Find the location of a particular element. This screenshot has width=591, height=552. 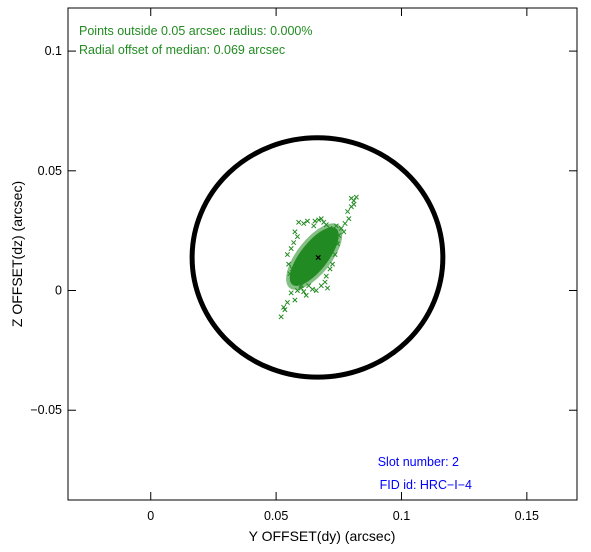

y-tick-label: −0.05 is located at coordinates (46, 410).